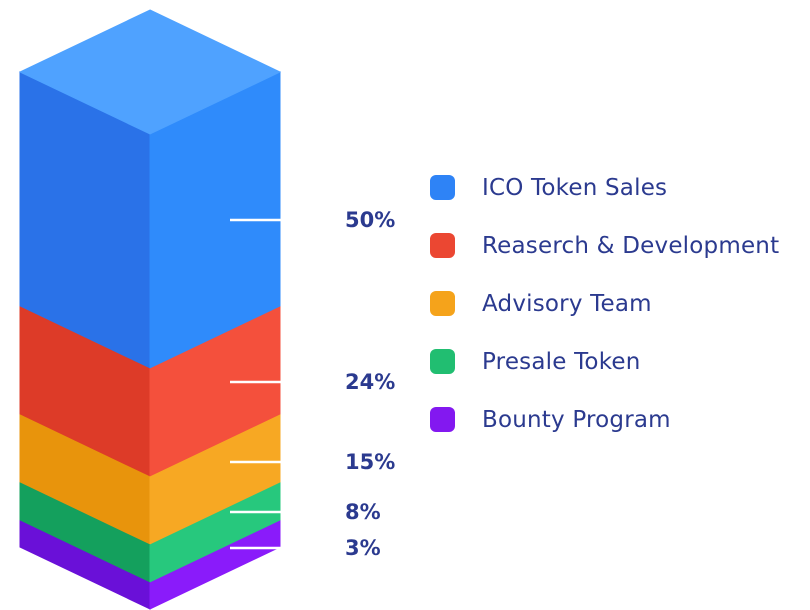 This screenshot has width=810, height=610. I want to click on legend-label: Bounty Program, so click(576, 419).